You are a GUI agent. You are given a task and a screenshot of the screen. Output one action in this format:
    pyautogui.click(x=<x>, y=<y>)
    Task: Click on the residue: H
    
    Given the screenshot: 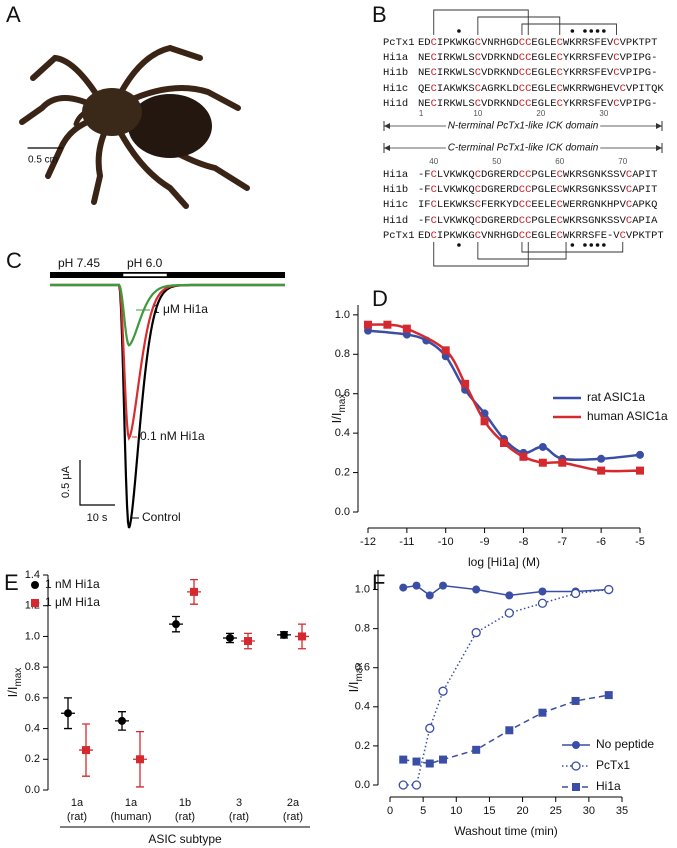 What is the action you would take?
    pyautogui.click(x=610, y=205)
    